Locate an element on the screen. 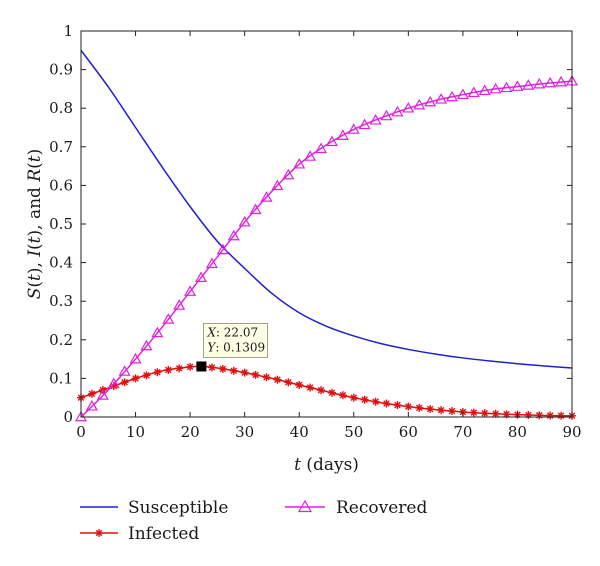  x-axis-title: t (days) is located at coordinates (326, 465).